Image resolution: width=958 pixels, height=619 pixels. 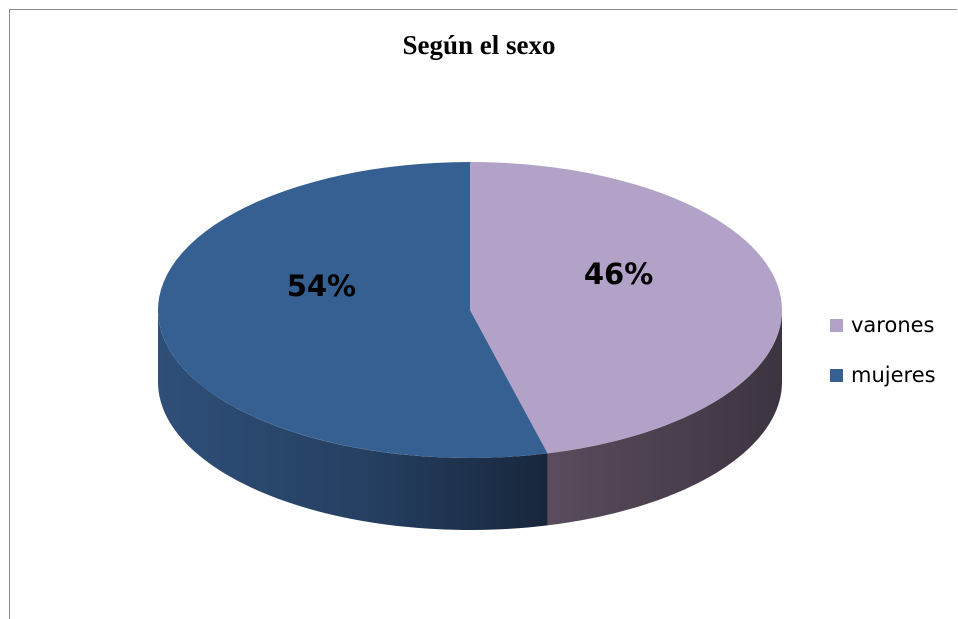 What do you see at coordinates (664, 418) in the screenshot?
I see `pie-side-varones` at bounding box center [664, 418].